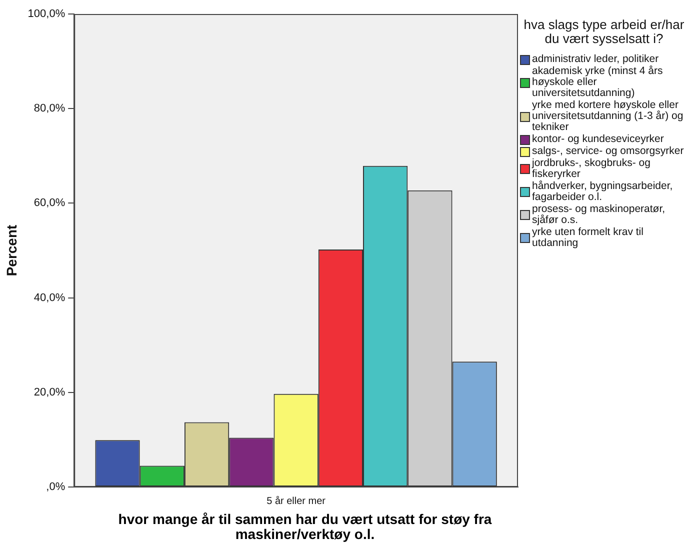 The width and height of the screenshot is (690, 556). What do you see at coordinates (305, 526) in the screenshot?
I see `x-axis-title: hvor mange år til sammen har du vært utsatt for støy fra maskiner/verktøy o.l.` at bounding box center [305, 526].